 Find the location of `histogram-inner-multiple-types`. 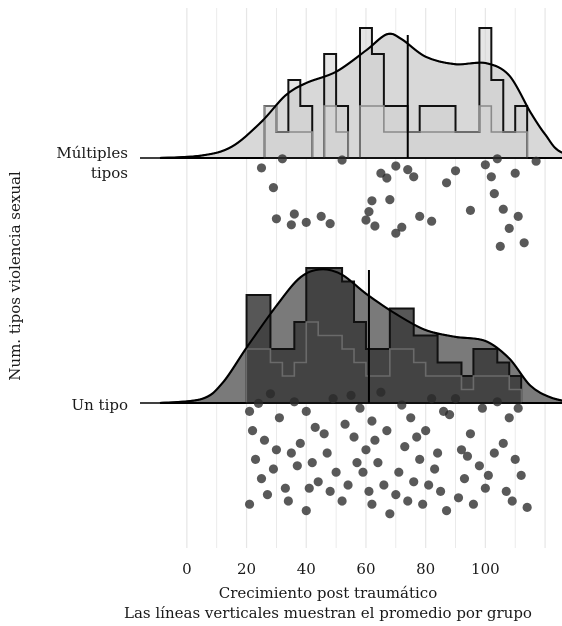

histogram-inner-multiple-types is located at coordinates (395, 132).